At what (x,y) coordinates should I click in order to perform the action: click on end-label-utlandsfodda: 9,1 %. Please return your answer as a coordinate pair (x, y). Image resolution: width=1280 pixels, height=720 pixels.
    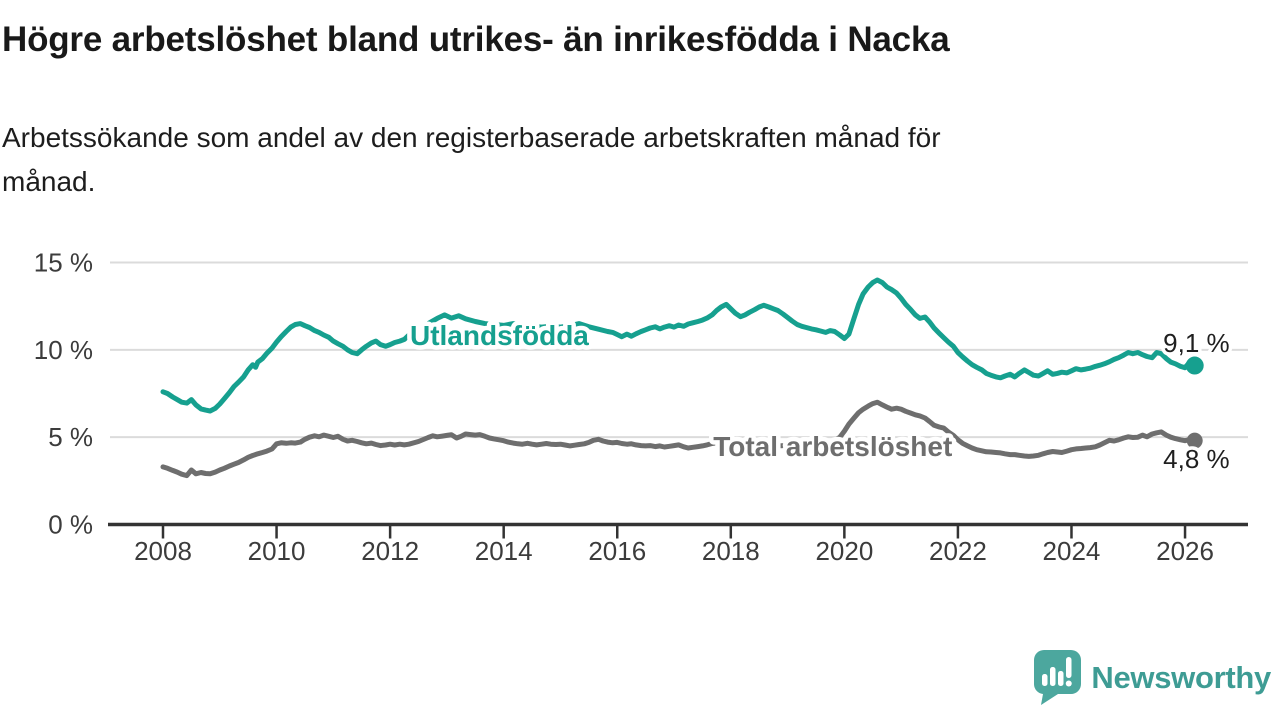
    Looking at the image, I should click on (1196, 343).